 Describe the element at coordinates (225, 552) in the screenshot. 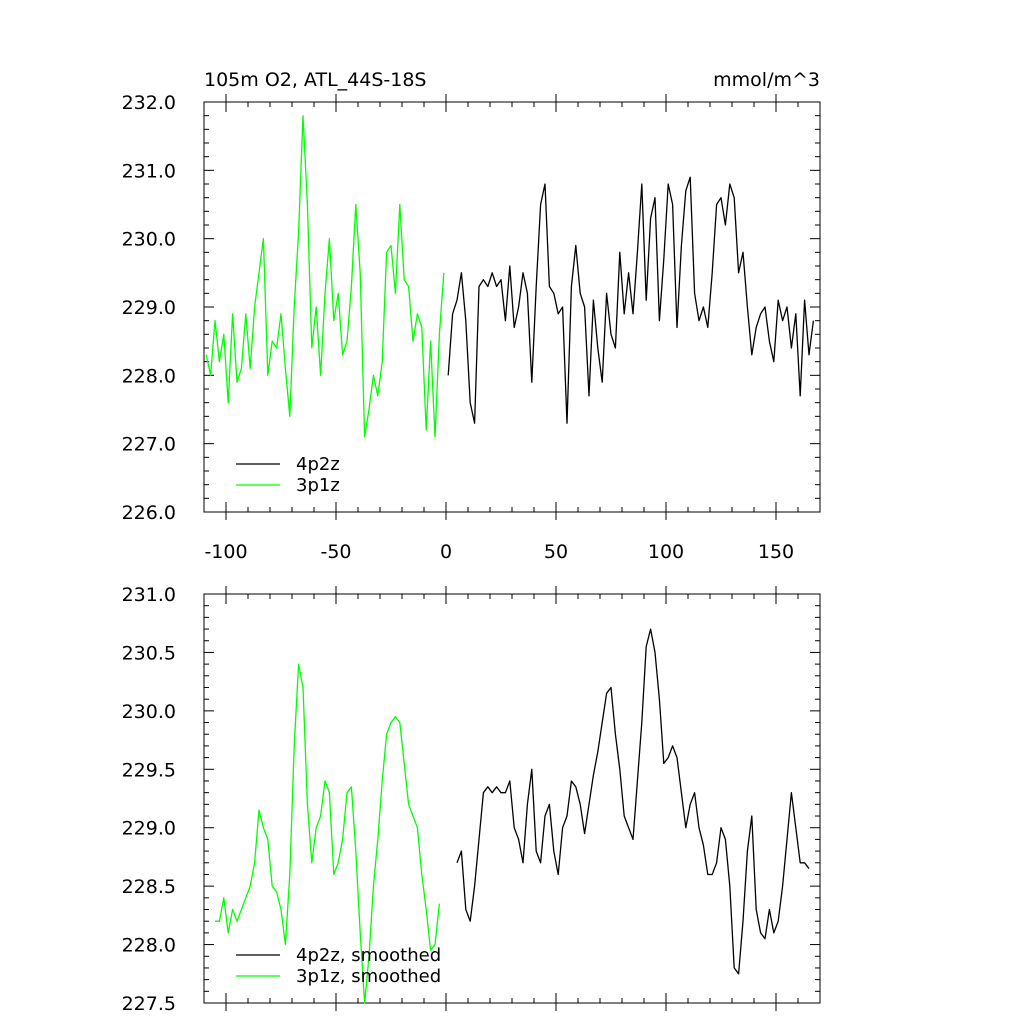

I see `x-tick-label: -100` at that location.